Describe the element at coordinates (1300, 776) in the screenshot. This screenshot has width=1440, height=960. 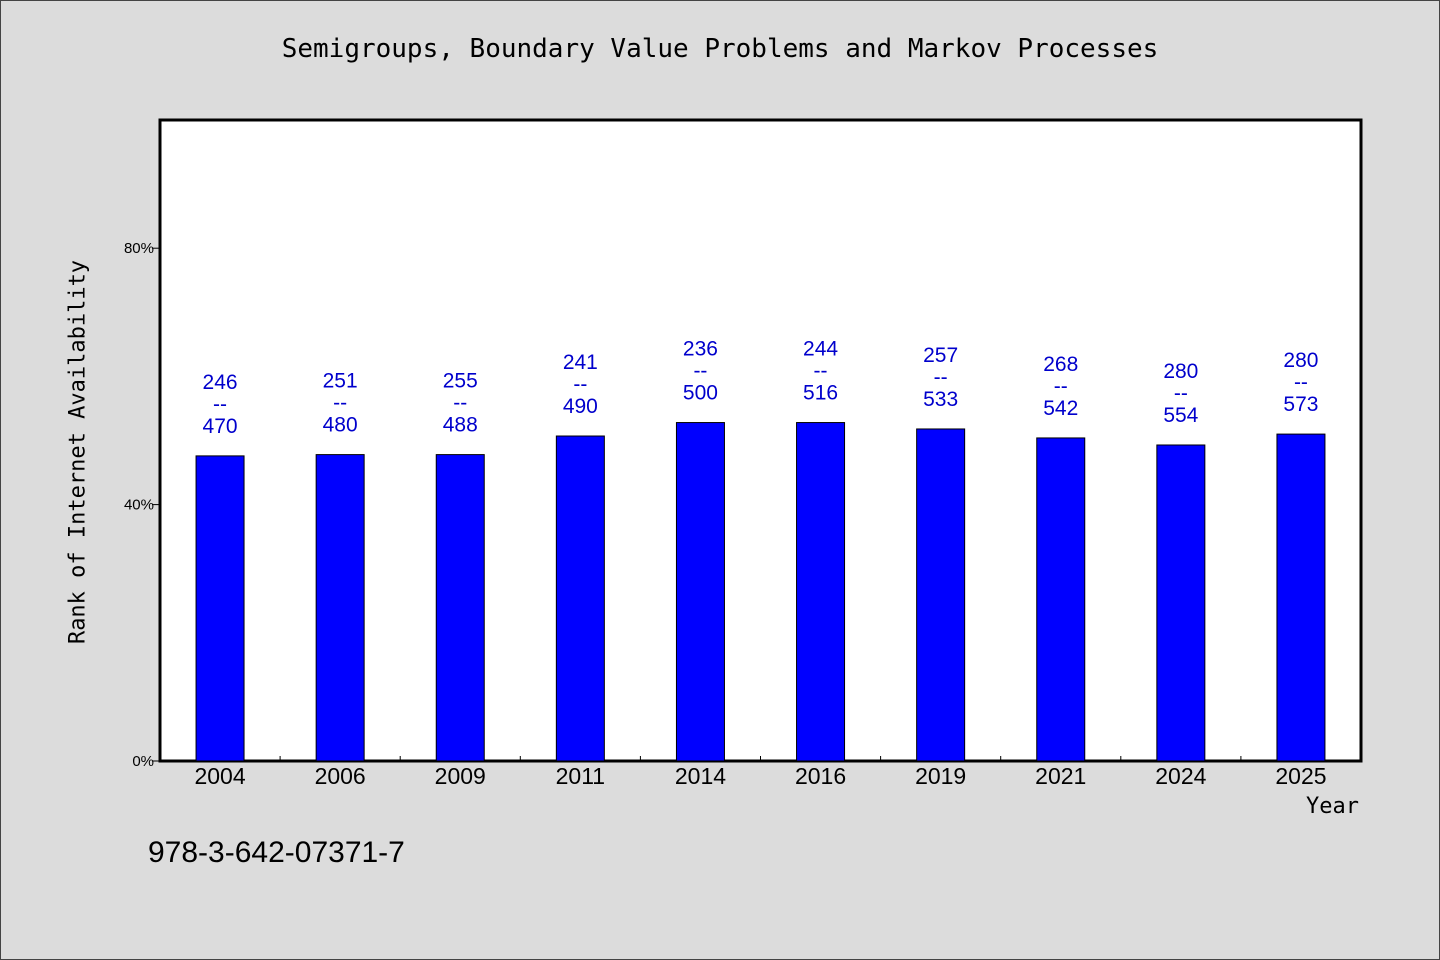
I see `x-tick-label: 2025` at that location.